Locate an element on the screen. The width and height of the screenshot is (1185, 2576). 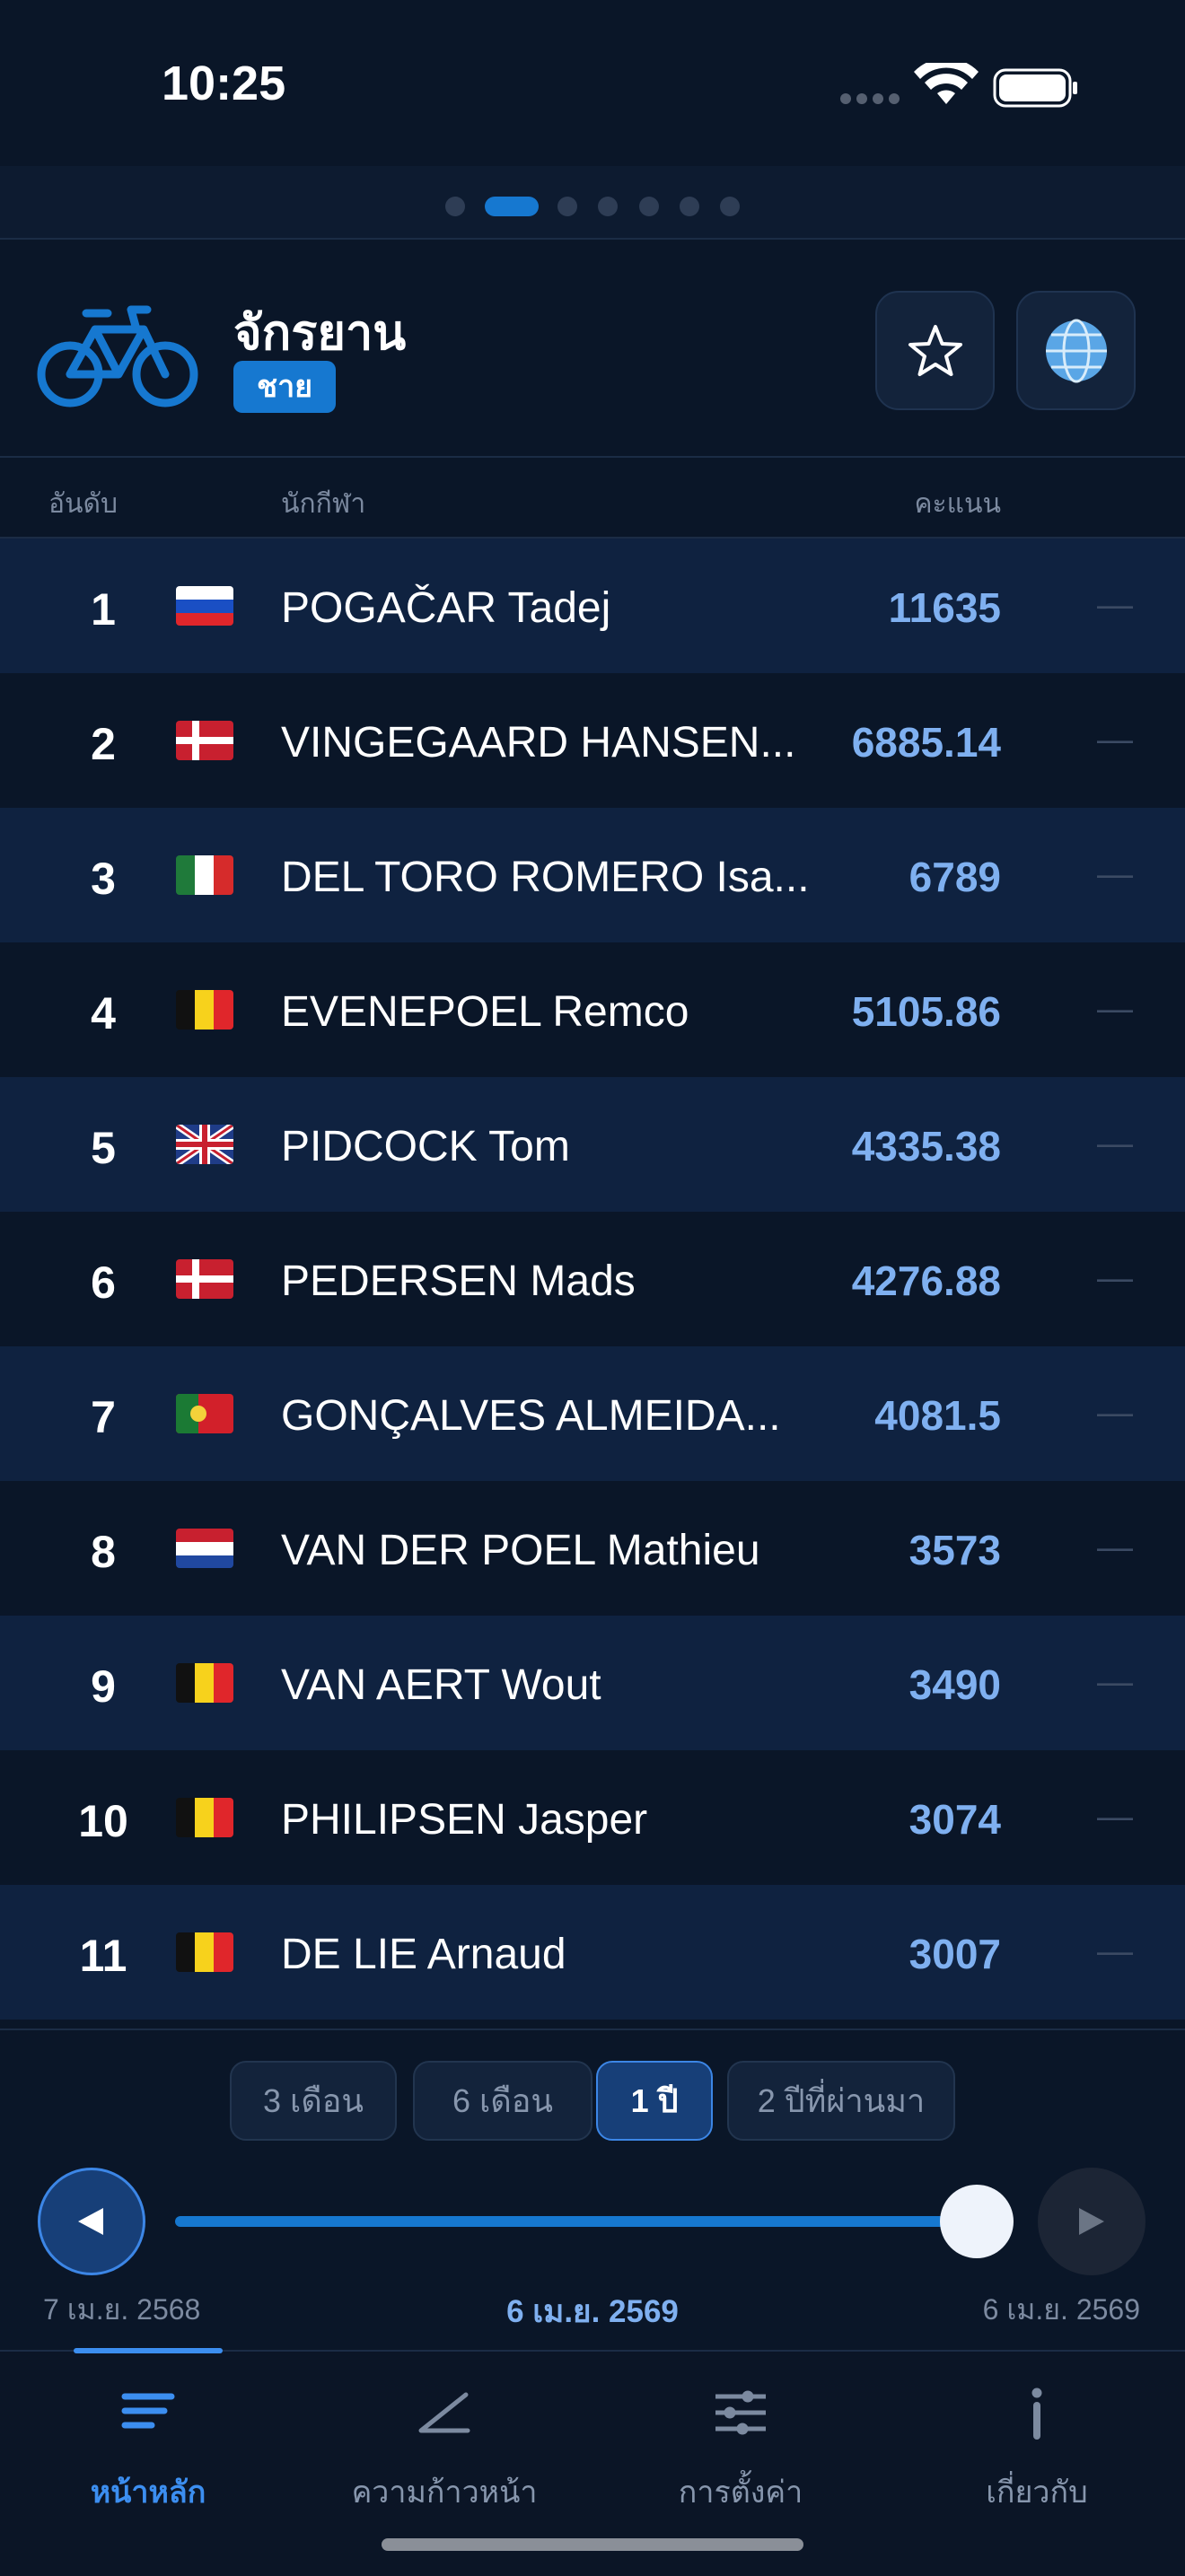
right-arrow is located at coordinates (1091, 2221).